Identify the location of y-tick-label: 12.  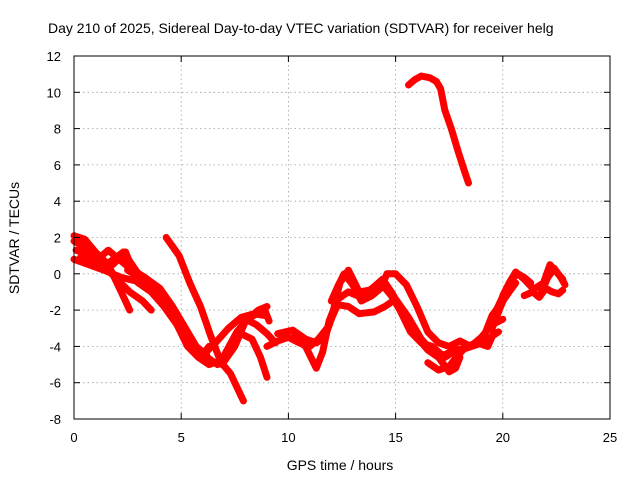
(54, 56).